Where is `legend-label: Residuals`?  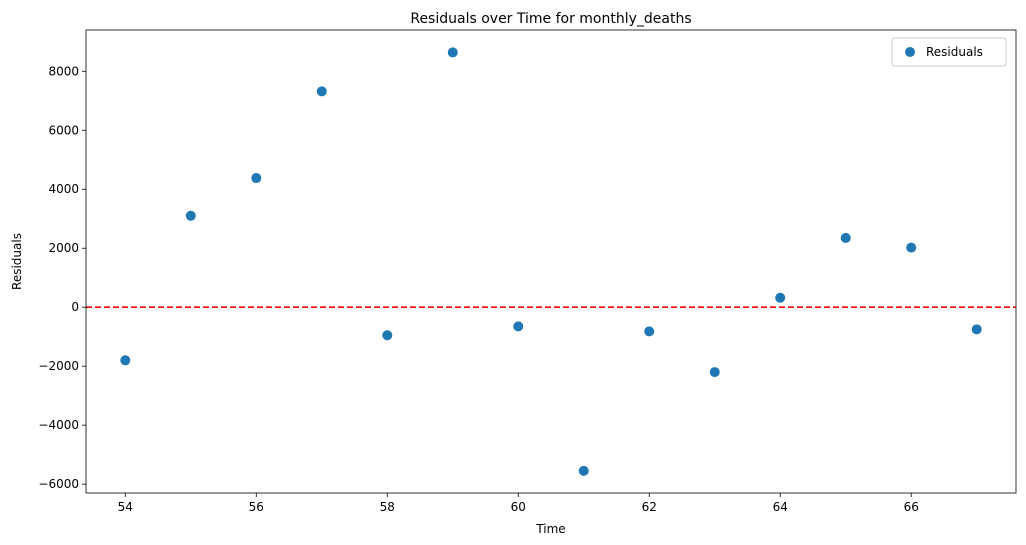 legend-label: Residuals is located at coordinates (954, 52).